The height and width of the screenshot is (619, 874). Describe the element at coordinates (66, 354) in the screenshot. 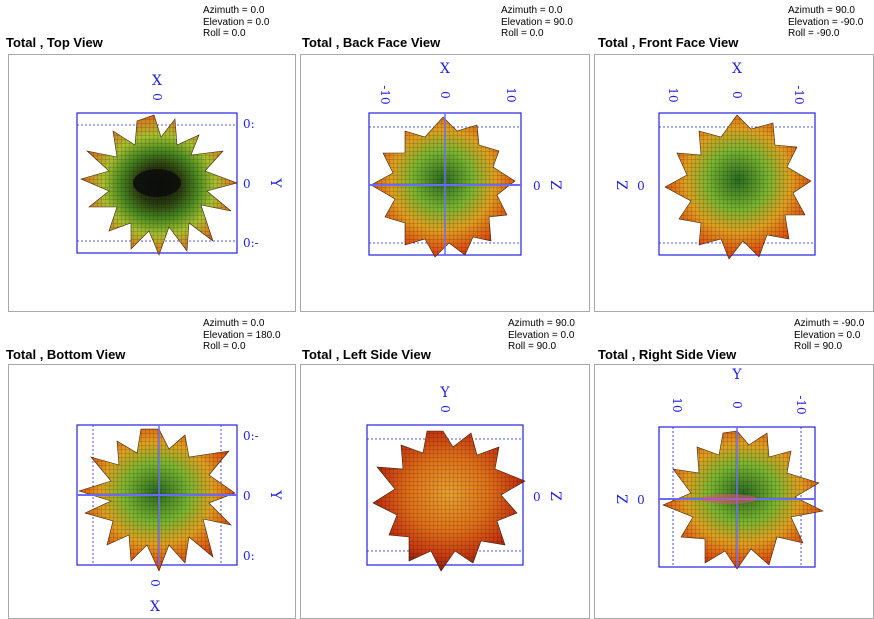

I see `panel-title: Total , Bottom View` at that location.